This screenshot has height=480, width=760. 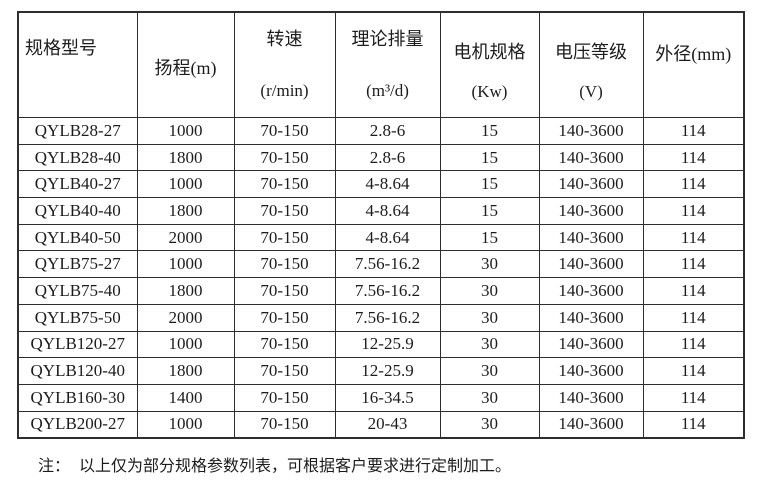 What do you see at coordinates (274, 464) in the screenshot?
I see `footnote: 注： 以上仅为部分规格参数列表，可根据客户要求进行定制加工。` at bounding box center [274, 464].